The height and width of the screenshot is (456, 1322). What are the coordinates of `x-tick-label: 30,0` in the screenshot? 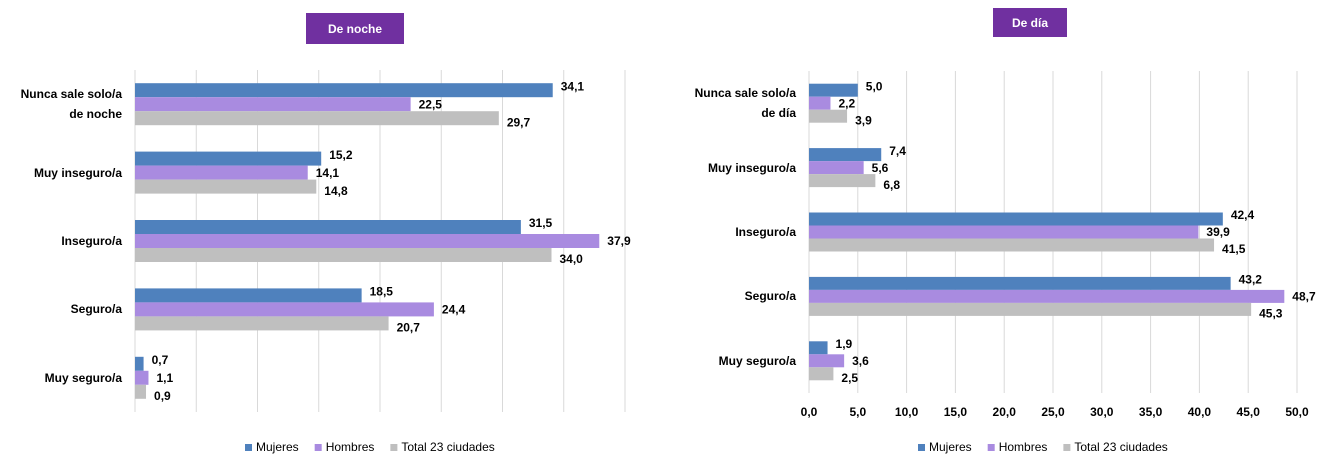 It's located at (1102, 412).